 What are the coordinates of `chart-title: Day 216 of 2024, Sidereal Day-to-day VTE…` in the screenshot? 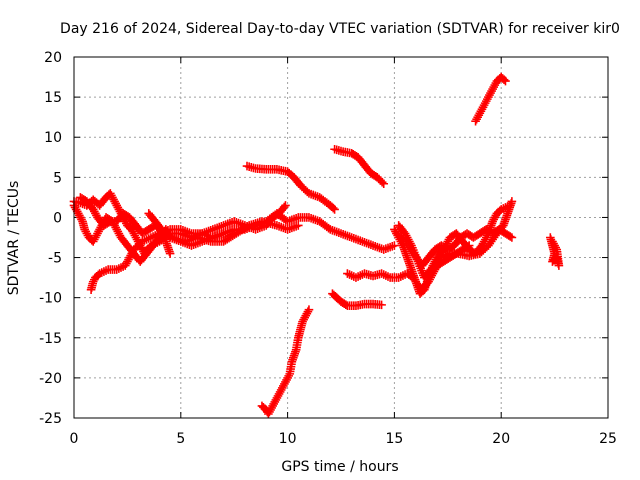 It's located at (340, 29).